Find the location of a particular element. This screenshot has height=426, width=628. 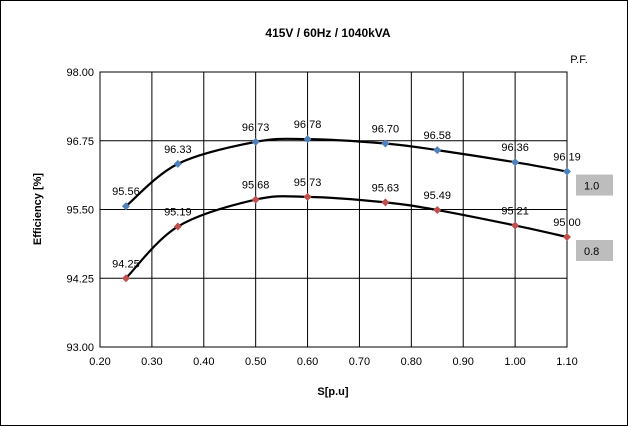

chart-title: 415V / 60Hz / 1040kVA is located at coordinates (328, 33).